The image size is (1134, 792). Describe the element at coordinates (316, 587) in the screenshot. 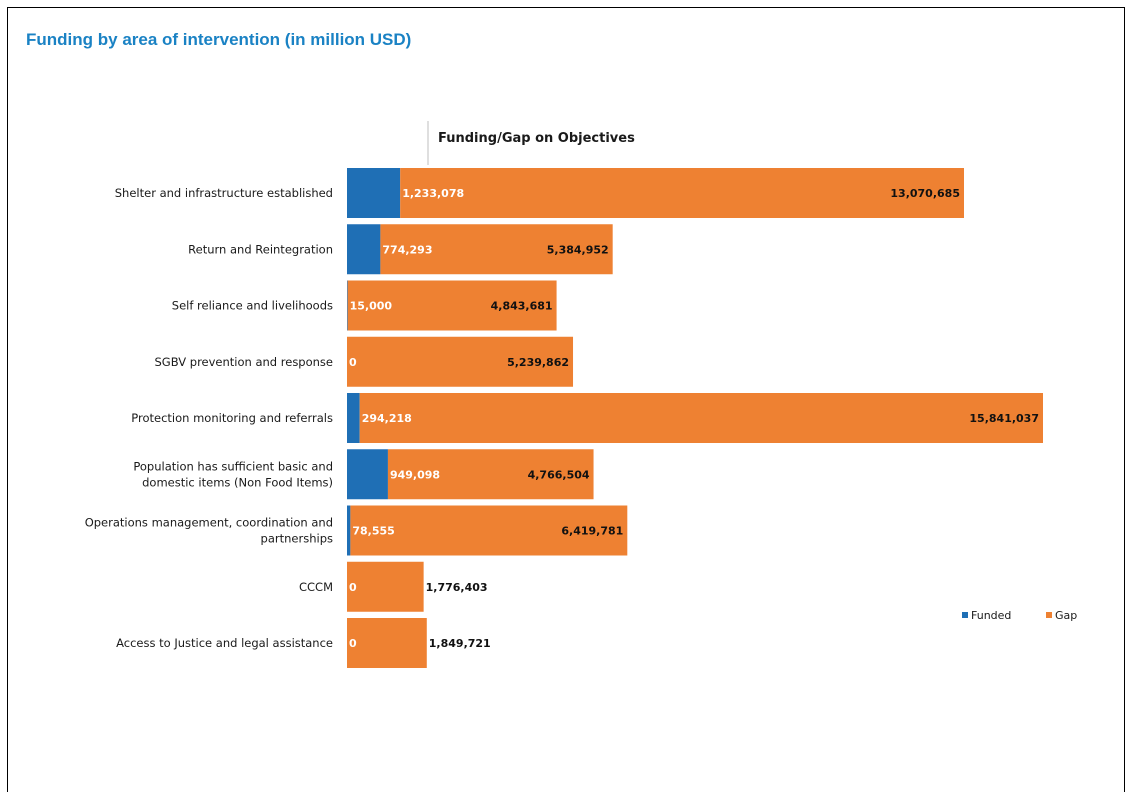

I see `category-label: CCCM` at that location.